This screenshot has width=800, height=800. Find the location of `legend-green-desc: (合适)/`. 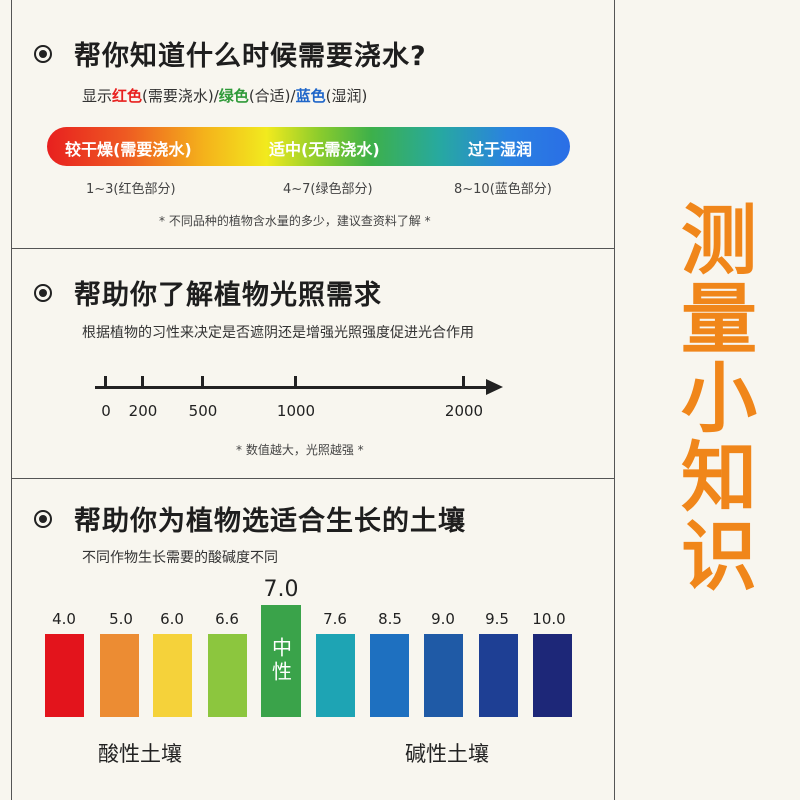

legend-green-desc: (合适)/ is located at coordinates (272, 96).